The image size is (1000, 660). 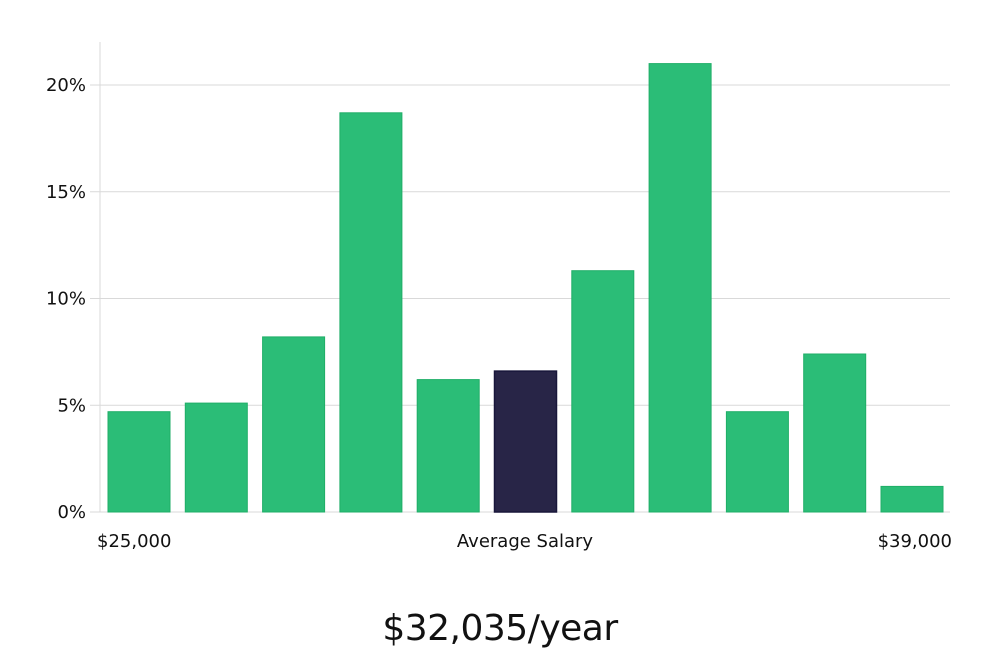 What do you see at coordinates (71, 405) in the screenshot?
I see `y-tick-label: 5%` at bounding box center [71, 405].